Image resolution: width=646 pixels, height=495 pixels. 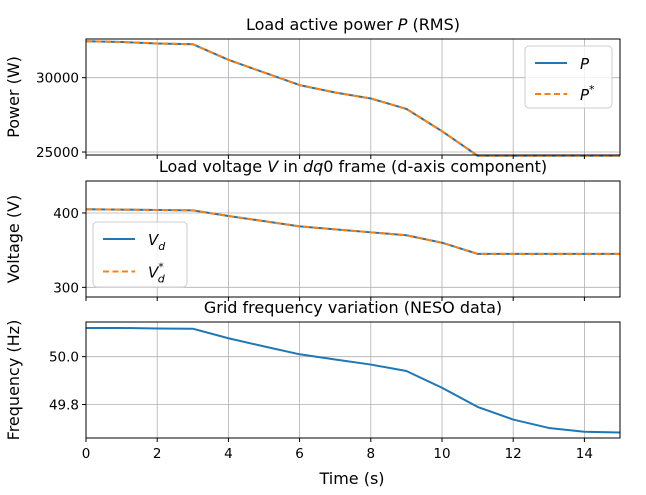 I want to click on x-tick-label: 2, so click(x=157, y=454).